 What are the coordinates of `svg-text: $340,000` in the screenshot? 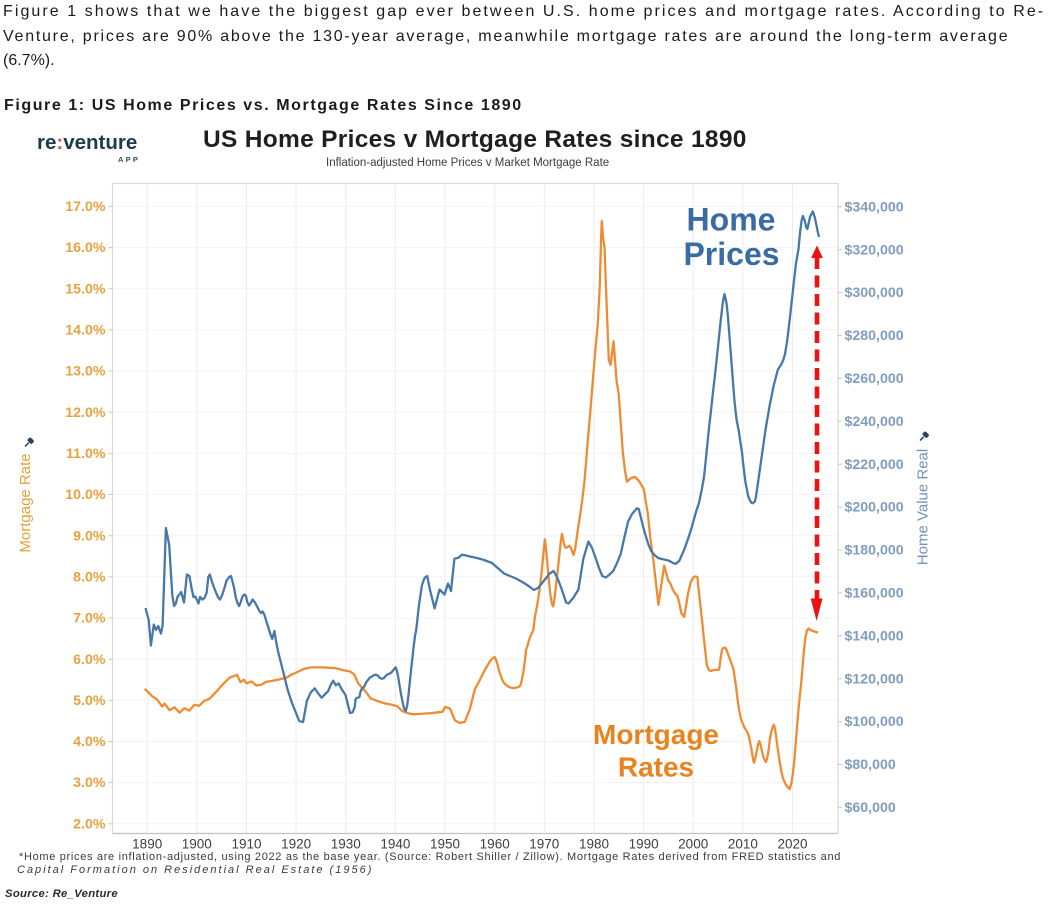 It's located at (874, 207).